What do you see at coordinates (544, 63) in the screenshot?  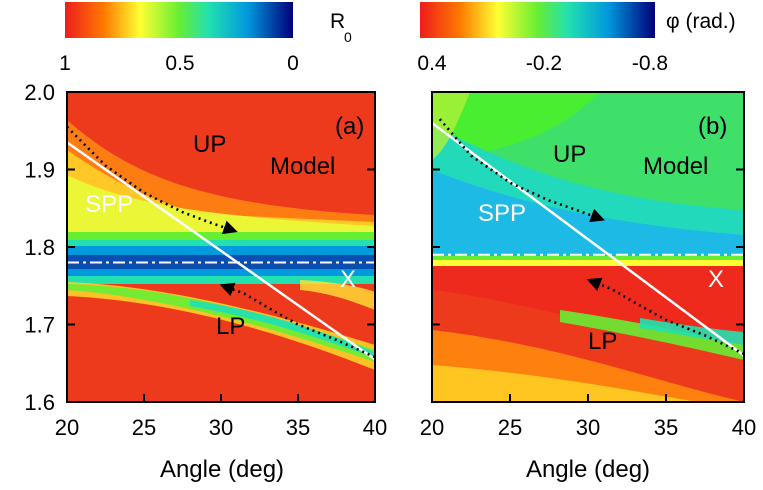 I see `colorbar-b-tick-2: -0.2` at bounding box center [544, 63].